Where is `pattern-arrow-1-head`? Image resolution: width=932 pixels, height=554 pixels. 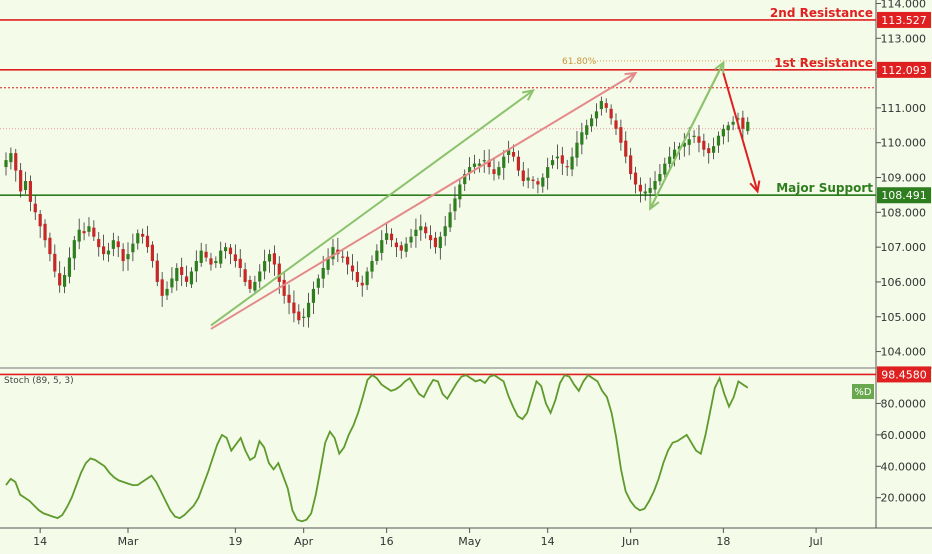 pattern-arrow-1-head is located at coordinates (528, 95).